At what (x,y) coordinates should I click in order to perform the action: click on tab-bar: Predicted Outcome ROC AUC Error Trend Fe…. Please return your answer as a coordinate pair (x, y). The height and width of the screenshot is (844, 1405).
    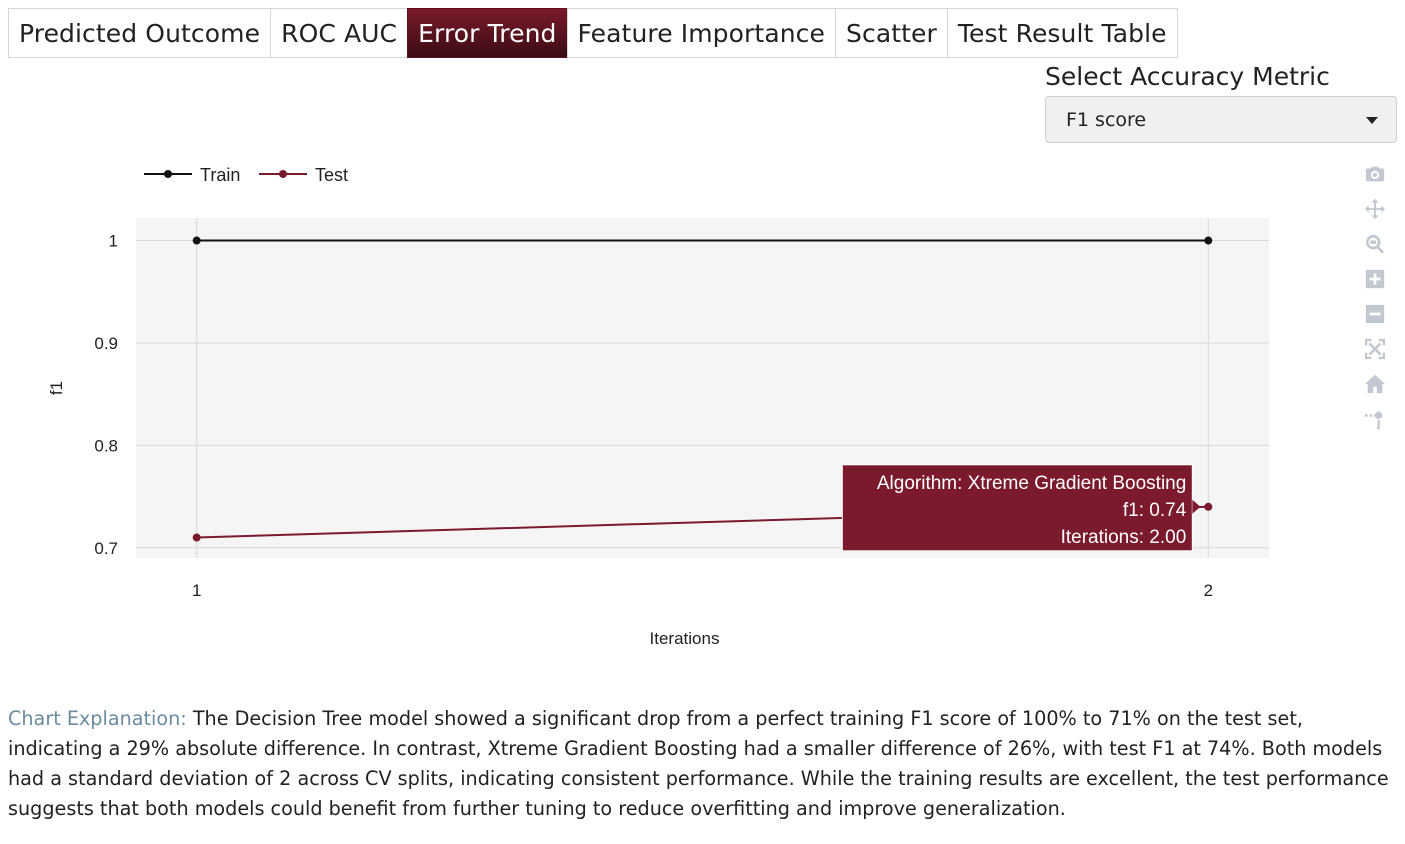
    Looking at the image, I should click on (593, 33).